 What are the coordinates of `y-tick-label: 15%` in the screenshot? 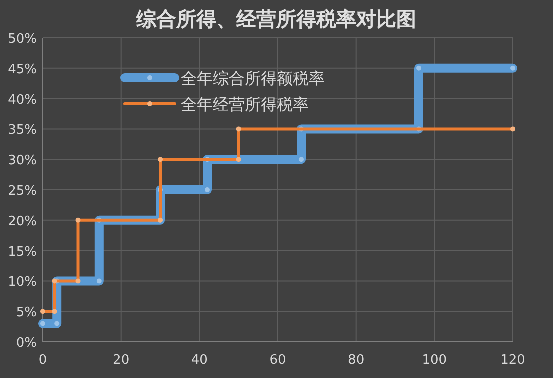 It's located at (22, 252).